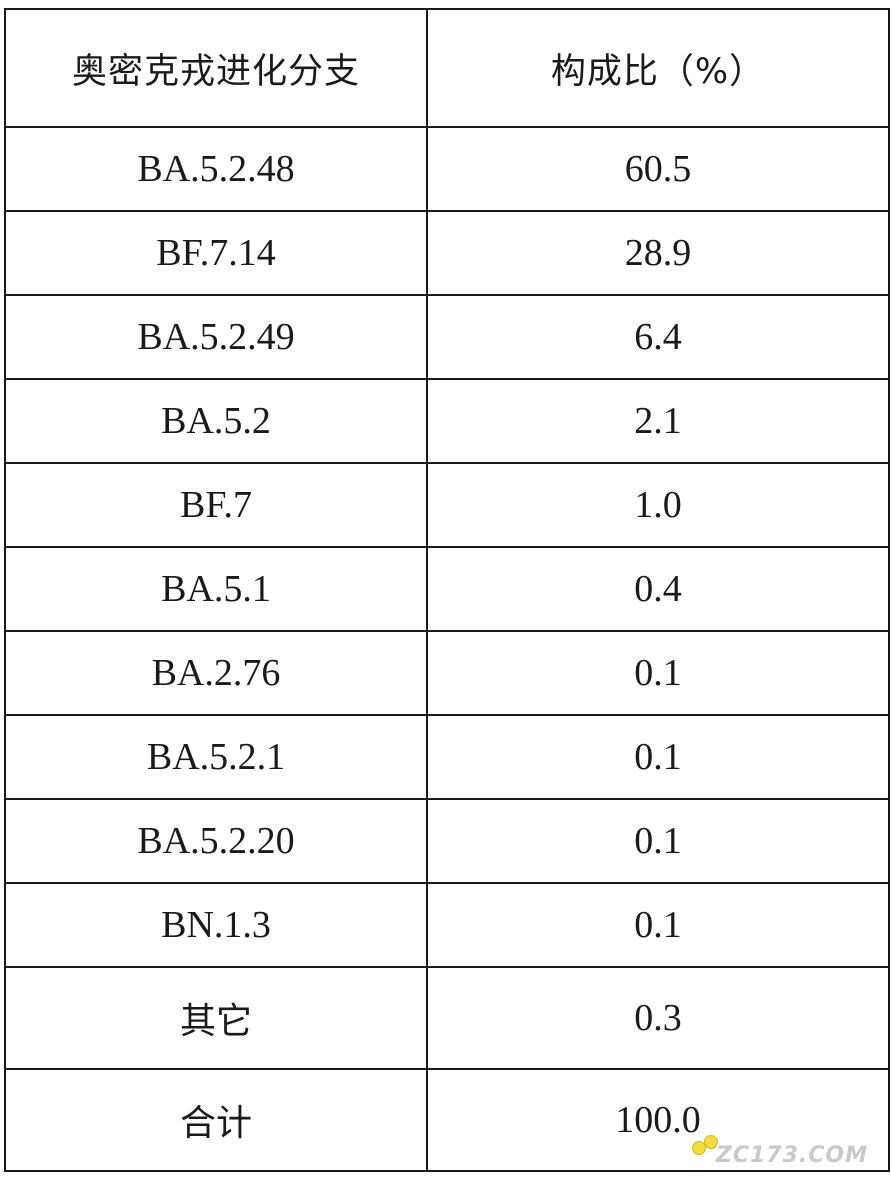  I want to click on table-row-other: 其它 0.3, so click(447, 1018).